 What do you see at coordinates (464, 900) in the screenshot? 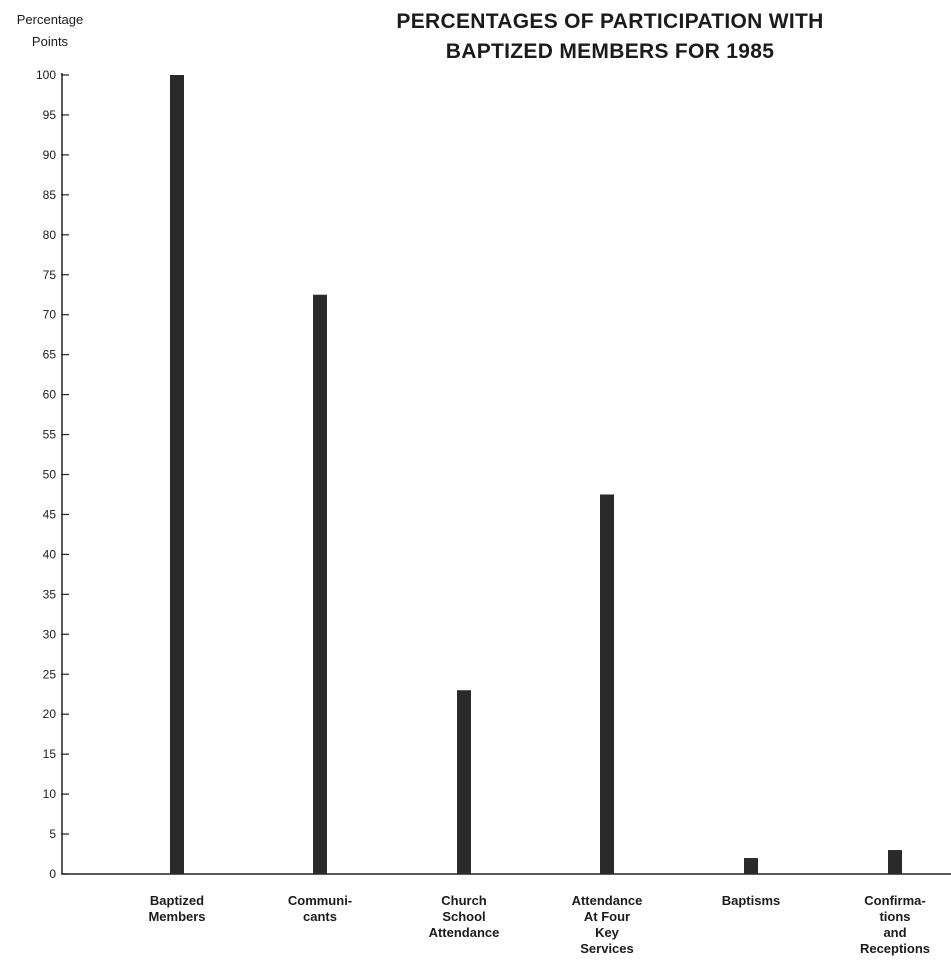
I see `x-category-label: Church` at bounding box center [464, 900].